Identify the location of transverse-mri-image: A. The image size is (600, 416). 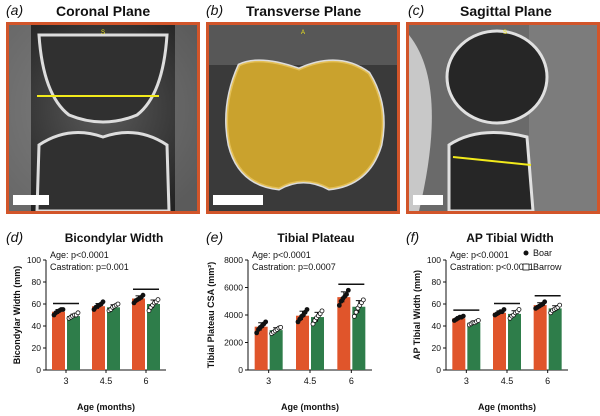
(303, 118).